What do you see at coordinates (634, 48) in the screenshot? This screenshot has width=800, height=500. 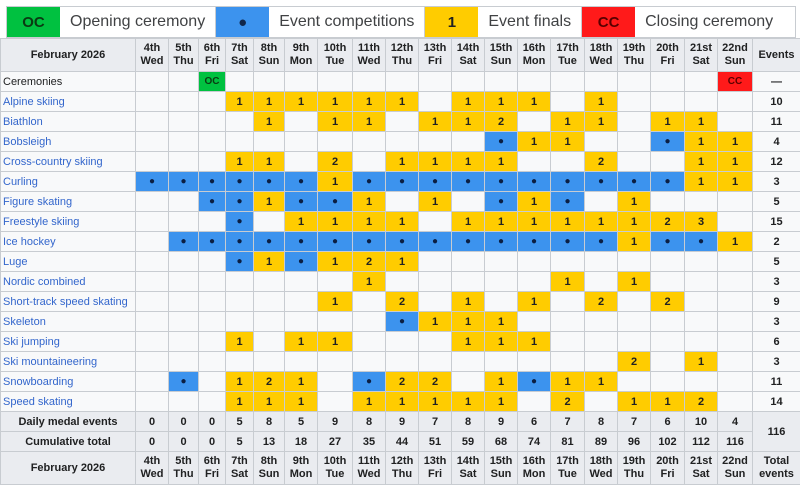 I see `day-number: 19th` at bounding box center [634, 48].